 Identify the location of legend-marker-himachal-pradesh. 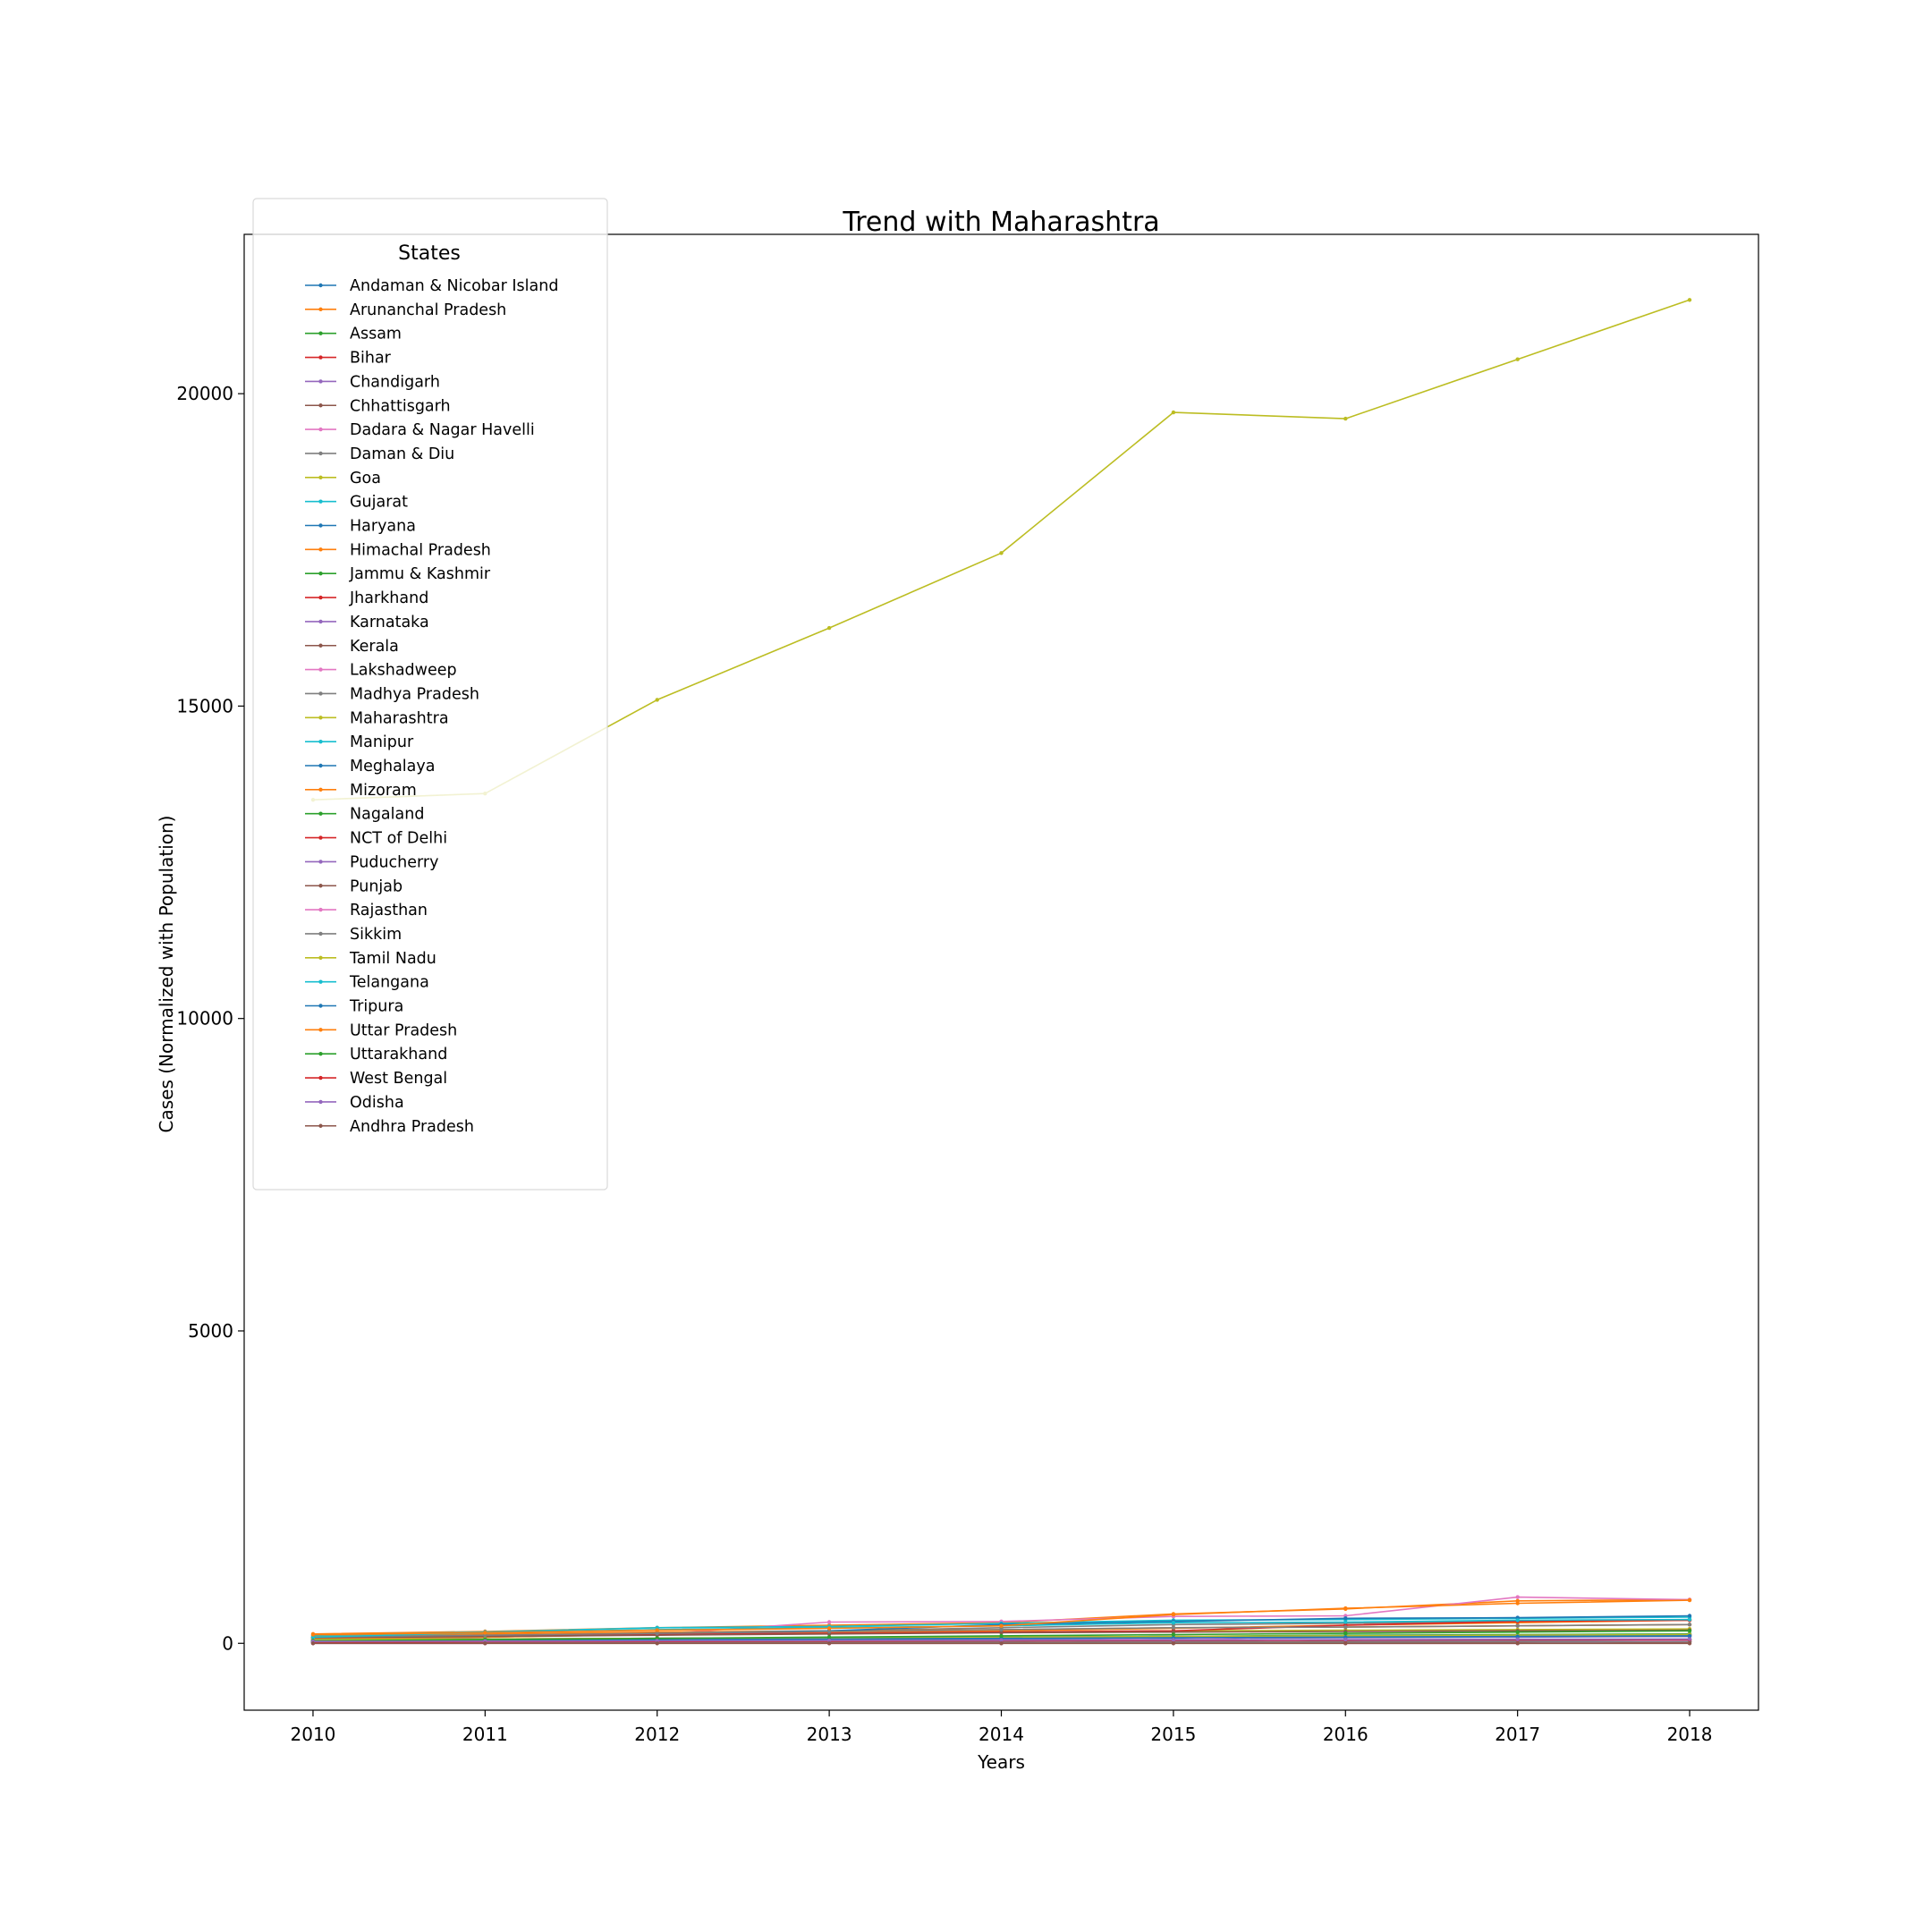
(320, 549).